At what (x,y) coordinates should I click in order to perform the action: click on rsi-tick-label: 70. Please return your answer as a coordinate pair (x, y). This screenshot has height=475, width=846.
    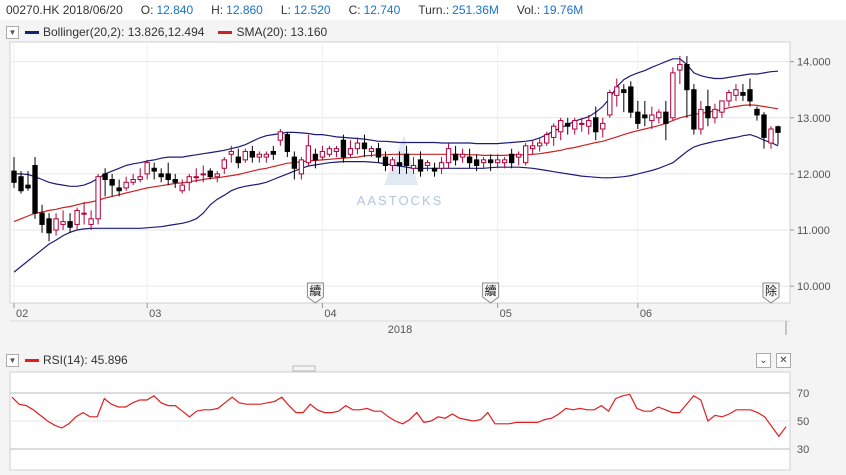
    Looking at the image, I should click on (803, 394).